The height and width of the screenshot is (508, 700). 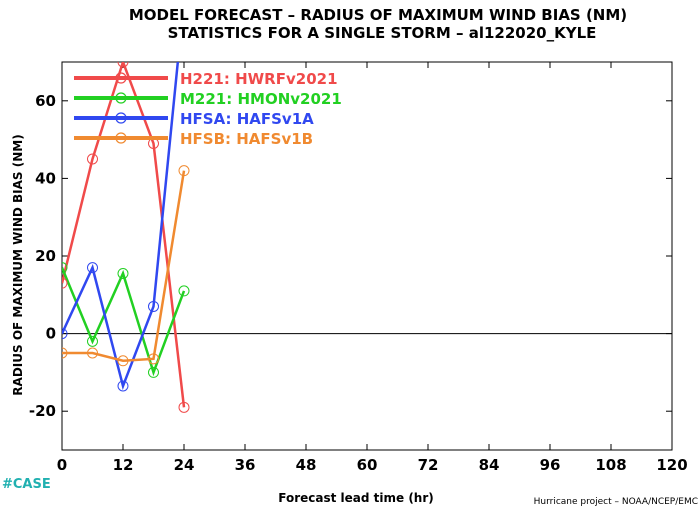 What do you see at coordinates (26, 484) in the screenshot?
I see `case-tag: #CASE` at bounding box center [26, 484].